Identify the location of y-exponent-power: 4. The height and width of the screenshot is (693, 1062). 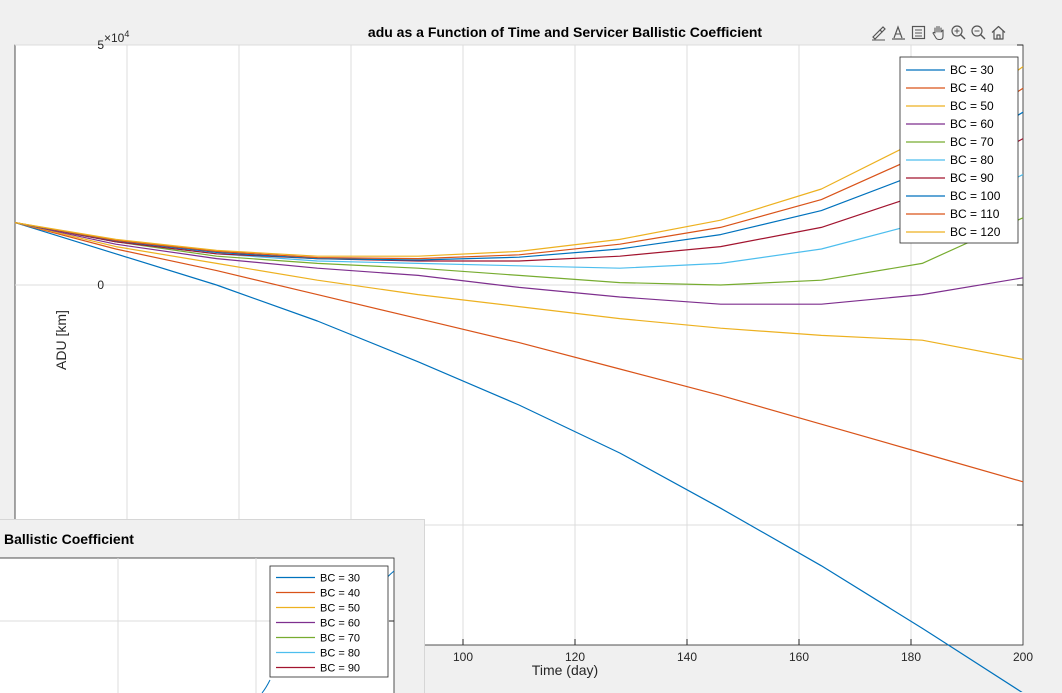
(126, 34).